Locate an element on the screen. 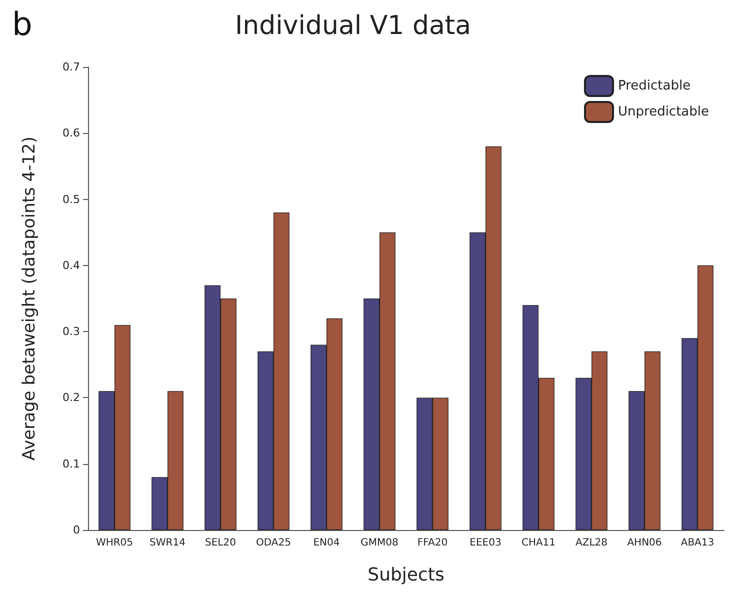  chart-title: Individual V1 data is located at coordinates (353, 26).